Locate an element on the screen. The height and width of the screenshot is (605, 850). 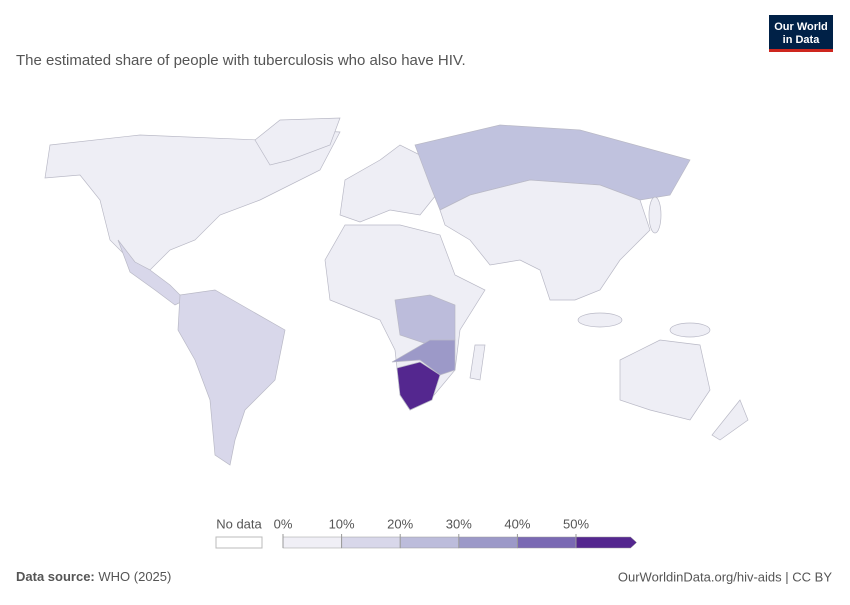
legend-tick-label: 40% is located at coordinates (517, 523).